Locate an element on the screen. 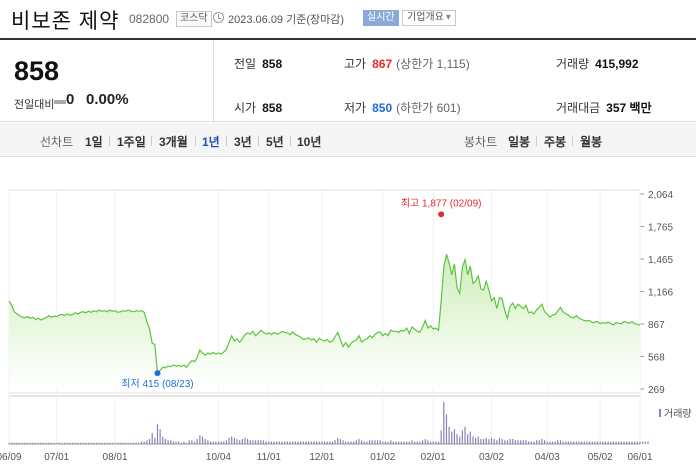  open-value: 858 is located at coordinates (272, 108).